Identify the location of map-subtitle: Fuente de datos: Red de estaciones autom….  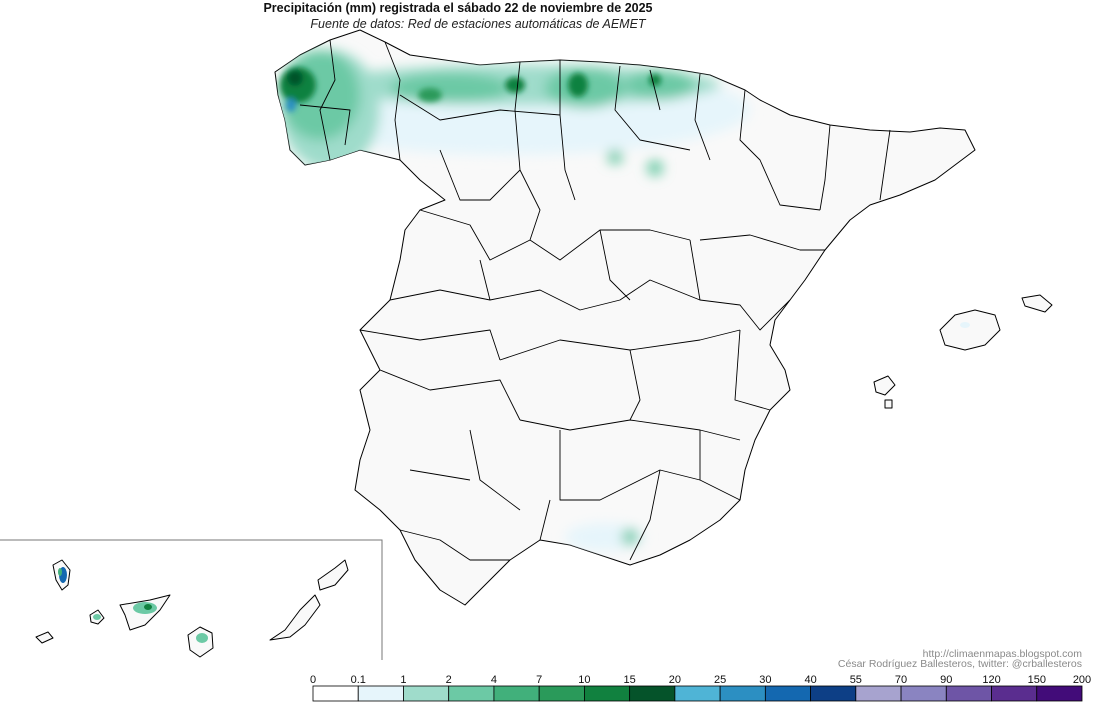
(478, 24).